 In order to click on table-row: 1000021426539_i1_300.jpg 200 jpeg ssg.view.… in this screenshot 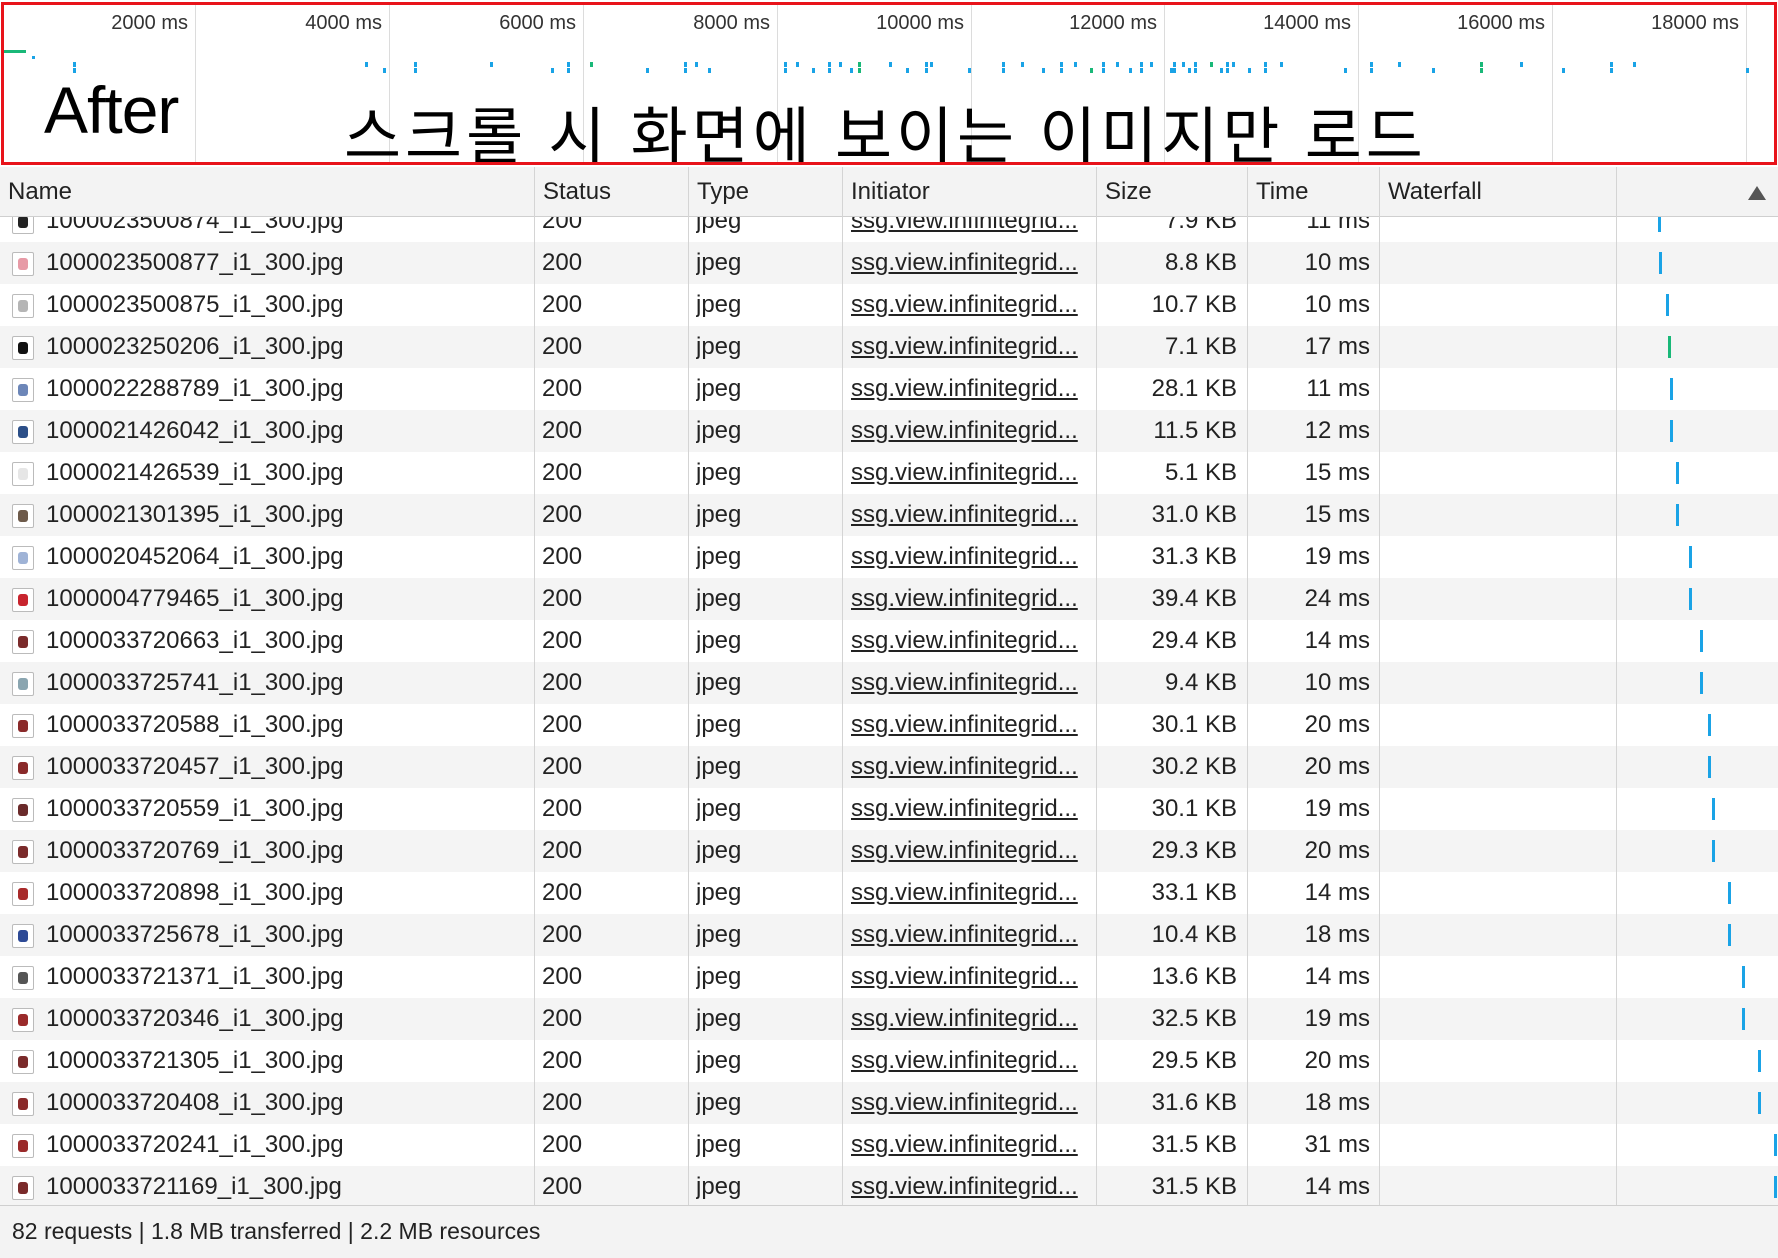, I will do `click(889, 473)`.